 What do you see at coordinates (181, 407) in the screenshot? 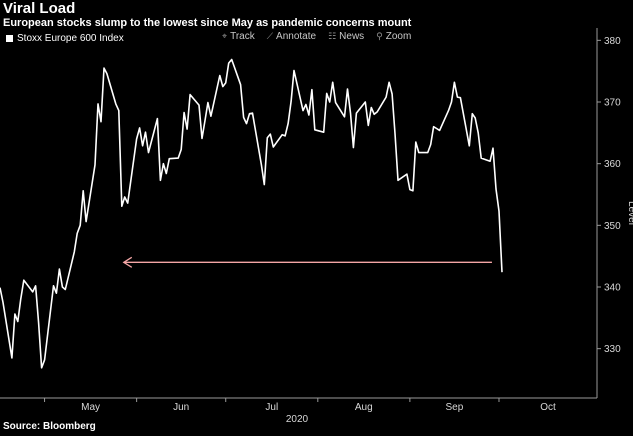
I see `x-tick-label: Jun` at bounding box center [181, 407].